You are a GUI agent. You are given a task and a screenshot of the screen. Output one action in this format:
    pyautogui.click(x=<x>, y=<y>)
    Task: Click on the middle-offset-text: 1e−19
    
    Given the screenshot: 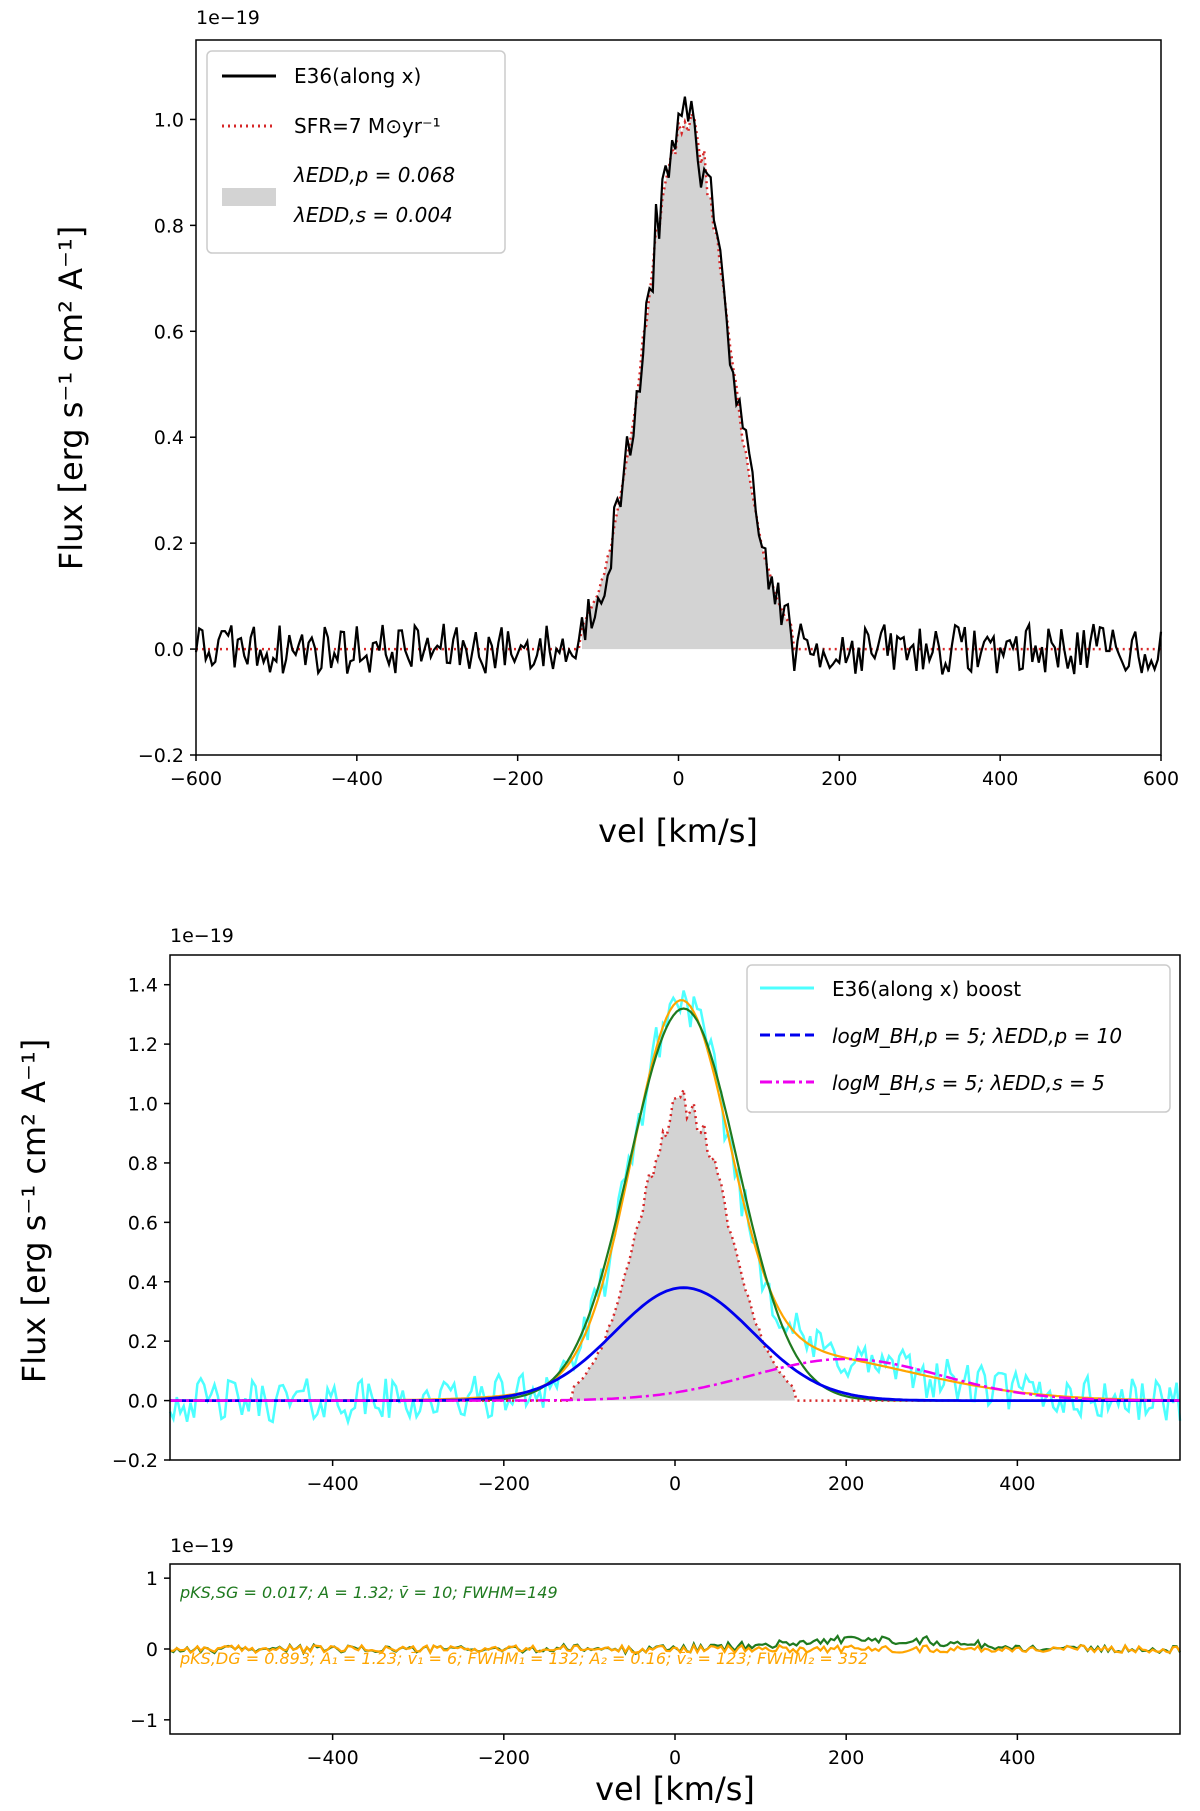 What is the action you would take?
    pyautogui.click(x=202, y=936)
    